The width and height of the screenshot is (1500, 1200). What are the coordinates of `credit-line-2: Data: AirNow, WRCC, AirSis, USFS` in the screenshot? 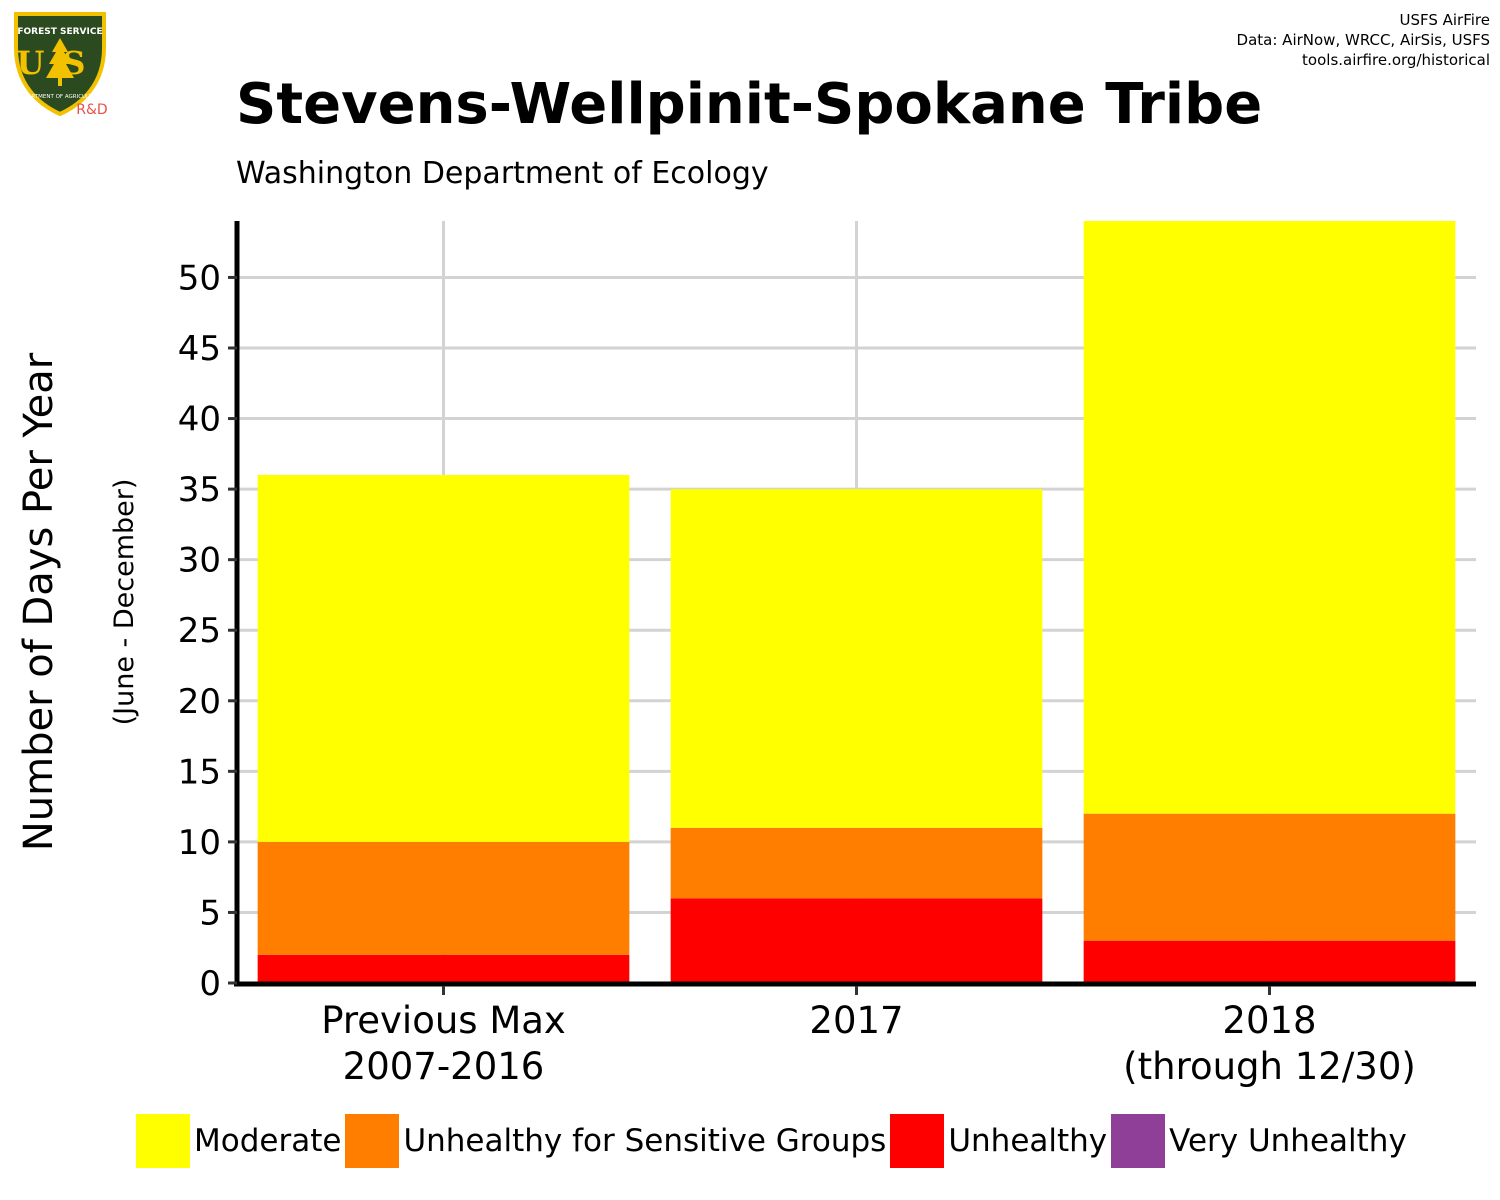 It's located at (1363, 40).